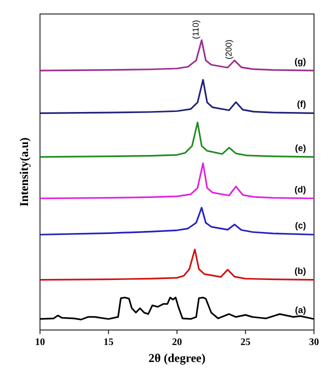 This screenshot has width=333, height=376. I want to click on series-label: (g), so click(300, 61).